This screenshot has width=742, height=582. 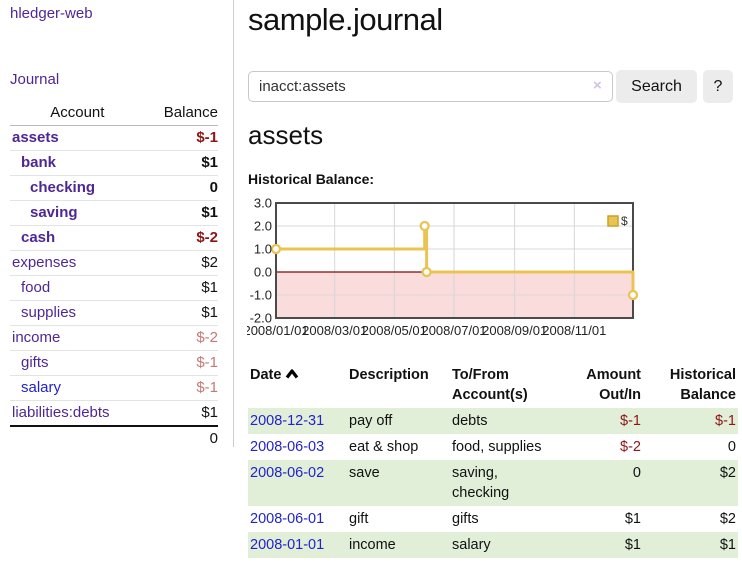 What do you see at coordinates (263, 226) in the screenshot?
I see `y-tick-label: 2.0` at bounding box center [263, 226].